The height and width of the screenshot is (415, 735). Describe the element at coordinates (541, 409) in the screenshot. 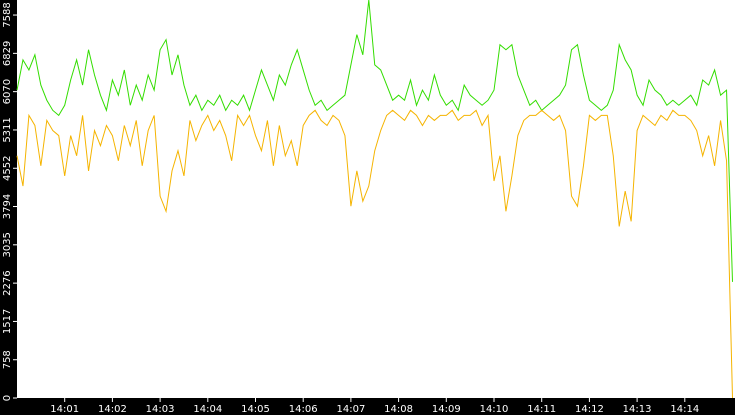

I see `x-tick-label: 14:11` at that location.